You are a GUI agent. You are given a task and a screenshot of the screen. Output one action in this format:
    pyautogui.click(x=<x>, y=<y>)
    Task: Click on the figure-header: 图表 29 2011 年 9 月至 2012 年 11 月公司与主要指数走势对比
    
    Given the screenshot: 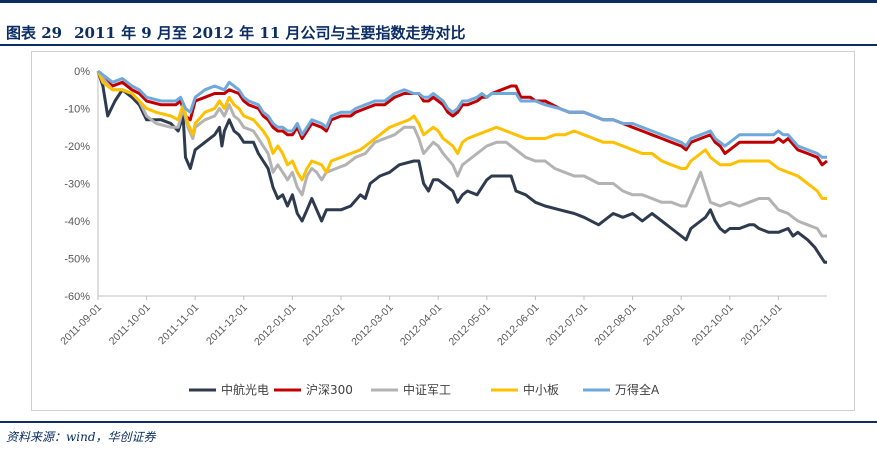 What is the action you would take?
    pyautogui.click(x=241, y=32)
    